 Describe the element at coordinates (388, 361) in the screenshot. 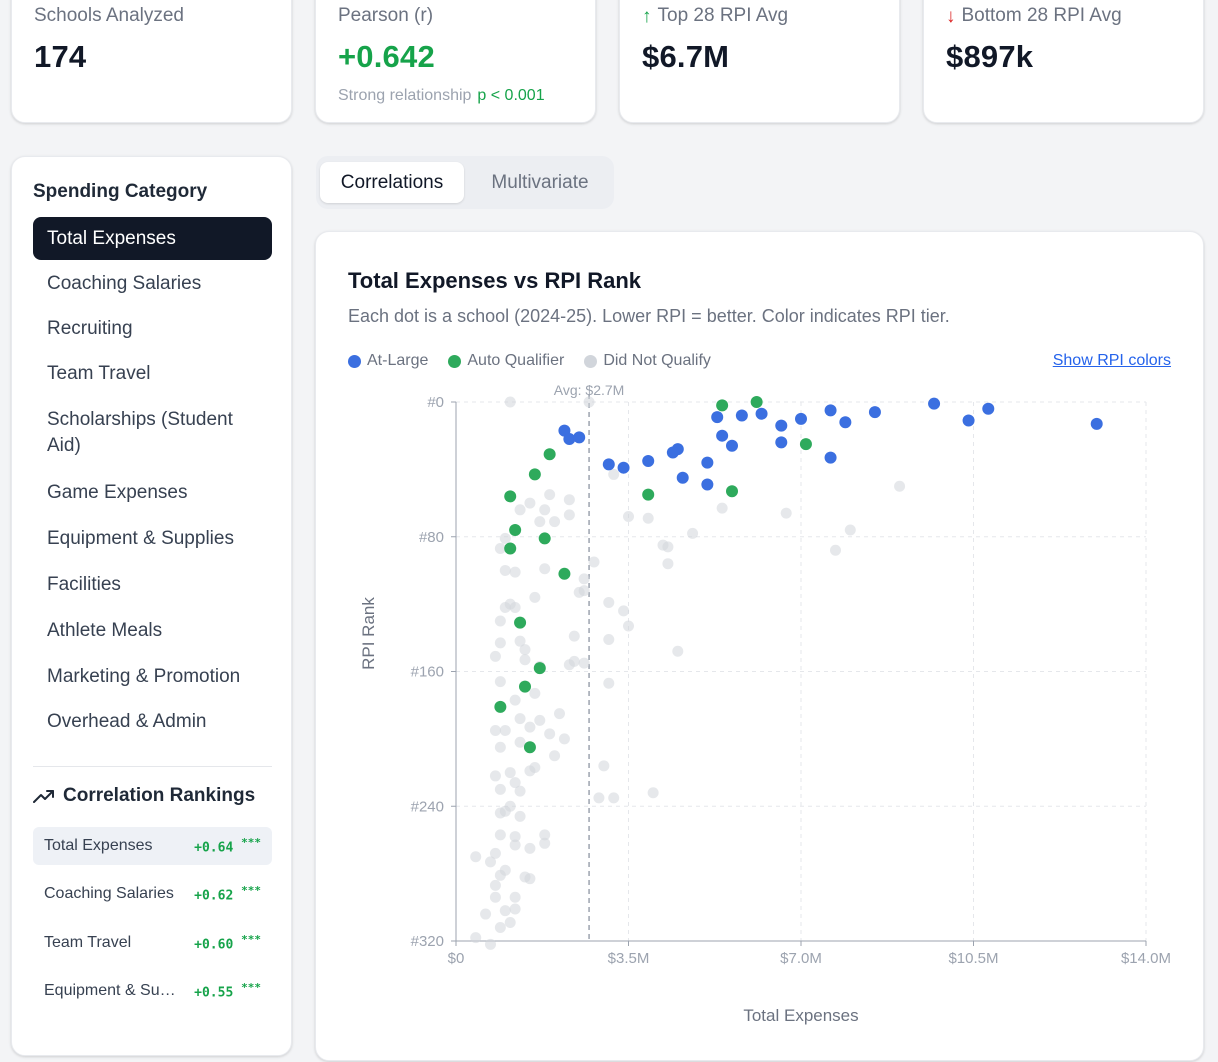

I see `legend-item-at-large: At-Large` at that location.